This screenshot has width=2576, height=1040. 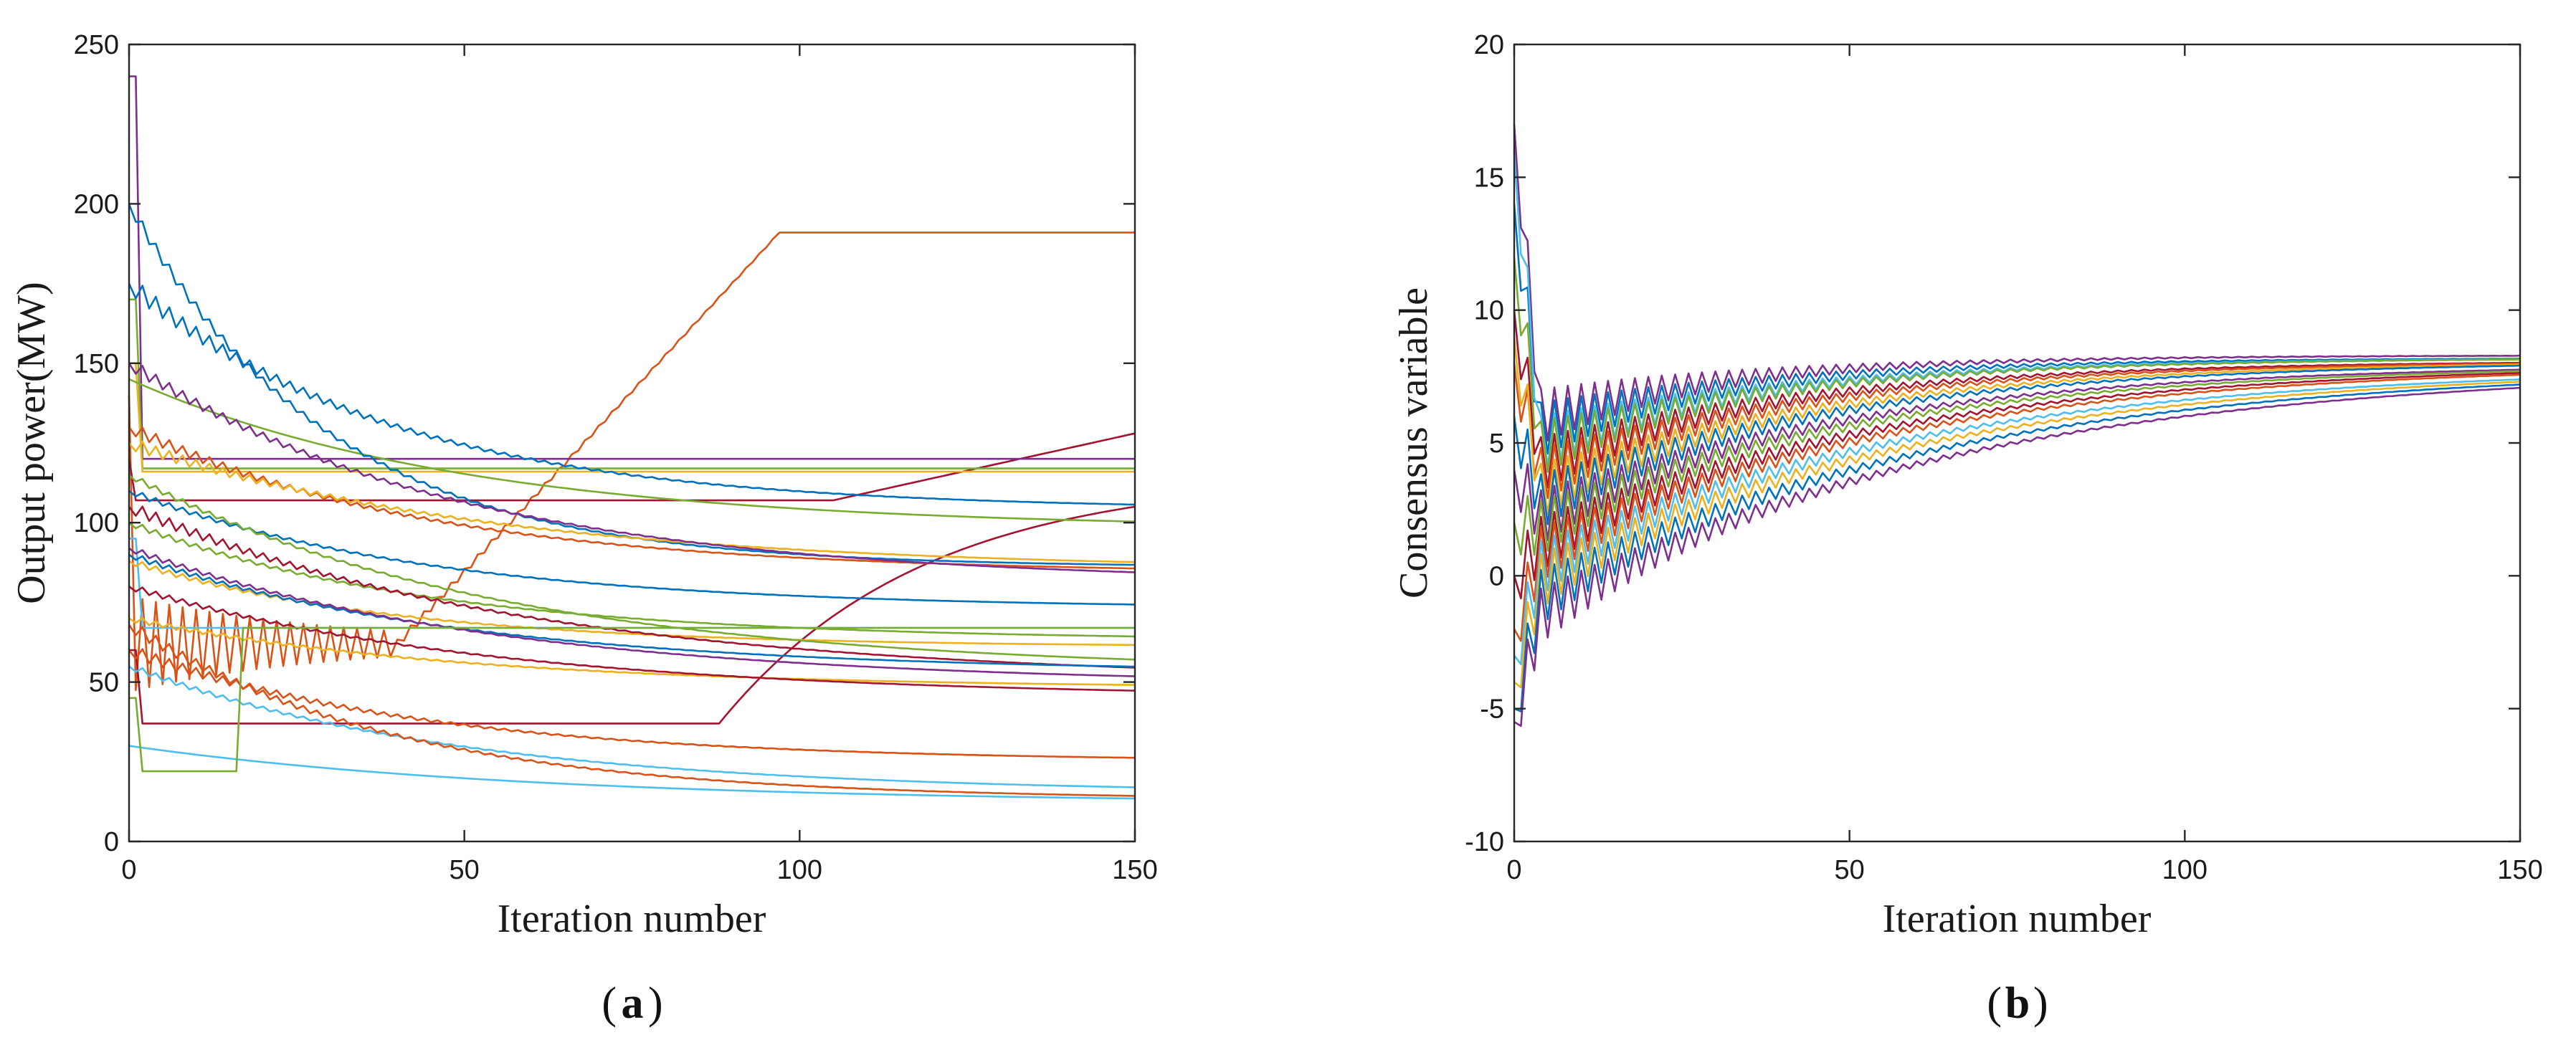 I want to click on panel-b-y-axis-title: Consensus variable, so click(x=1414, y=442).